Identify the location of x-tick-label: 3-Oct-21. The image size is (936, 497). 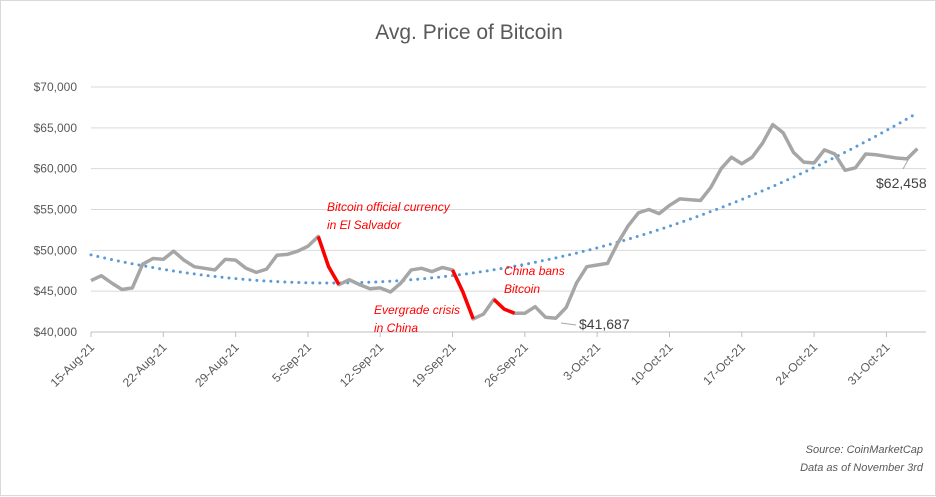
(581, 361).